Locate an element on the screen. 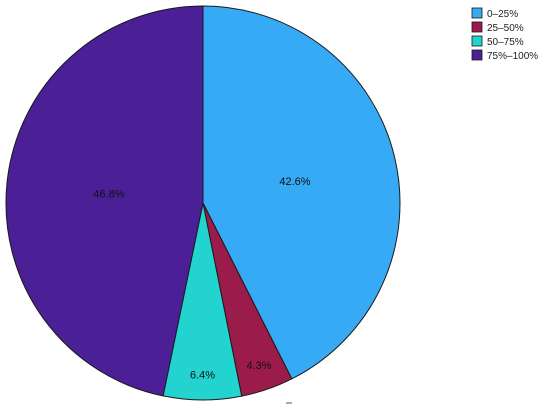  slice-label-4: 46.8% is located at coordinates (108, 194).